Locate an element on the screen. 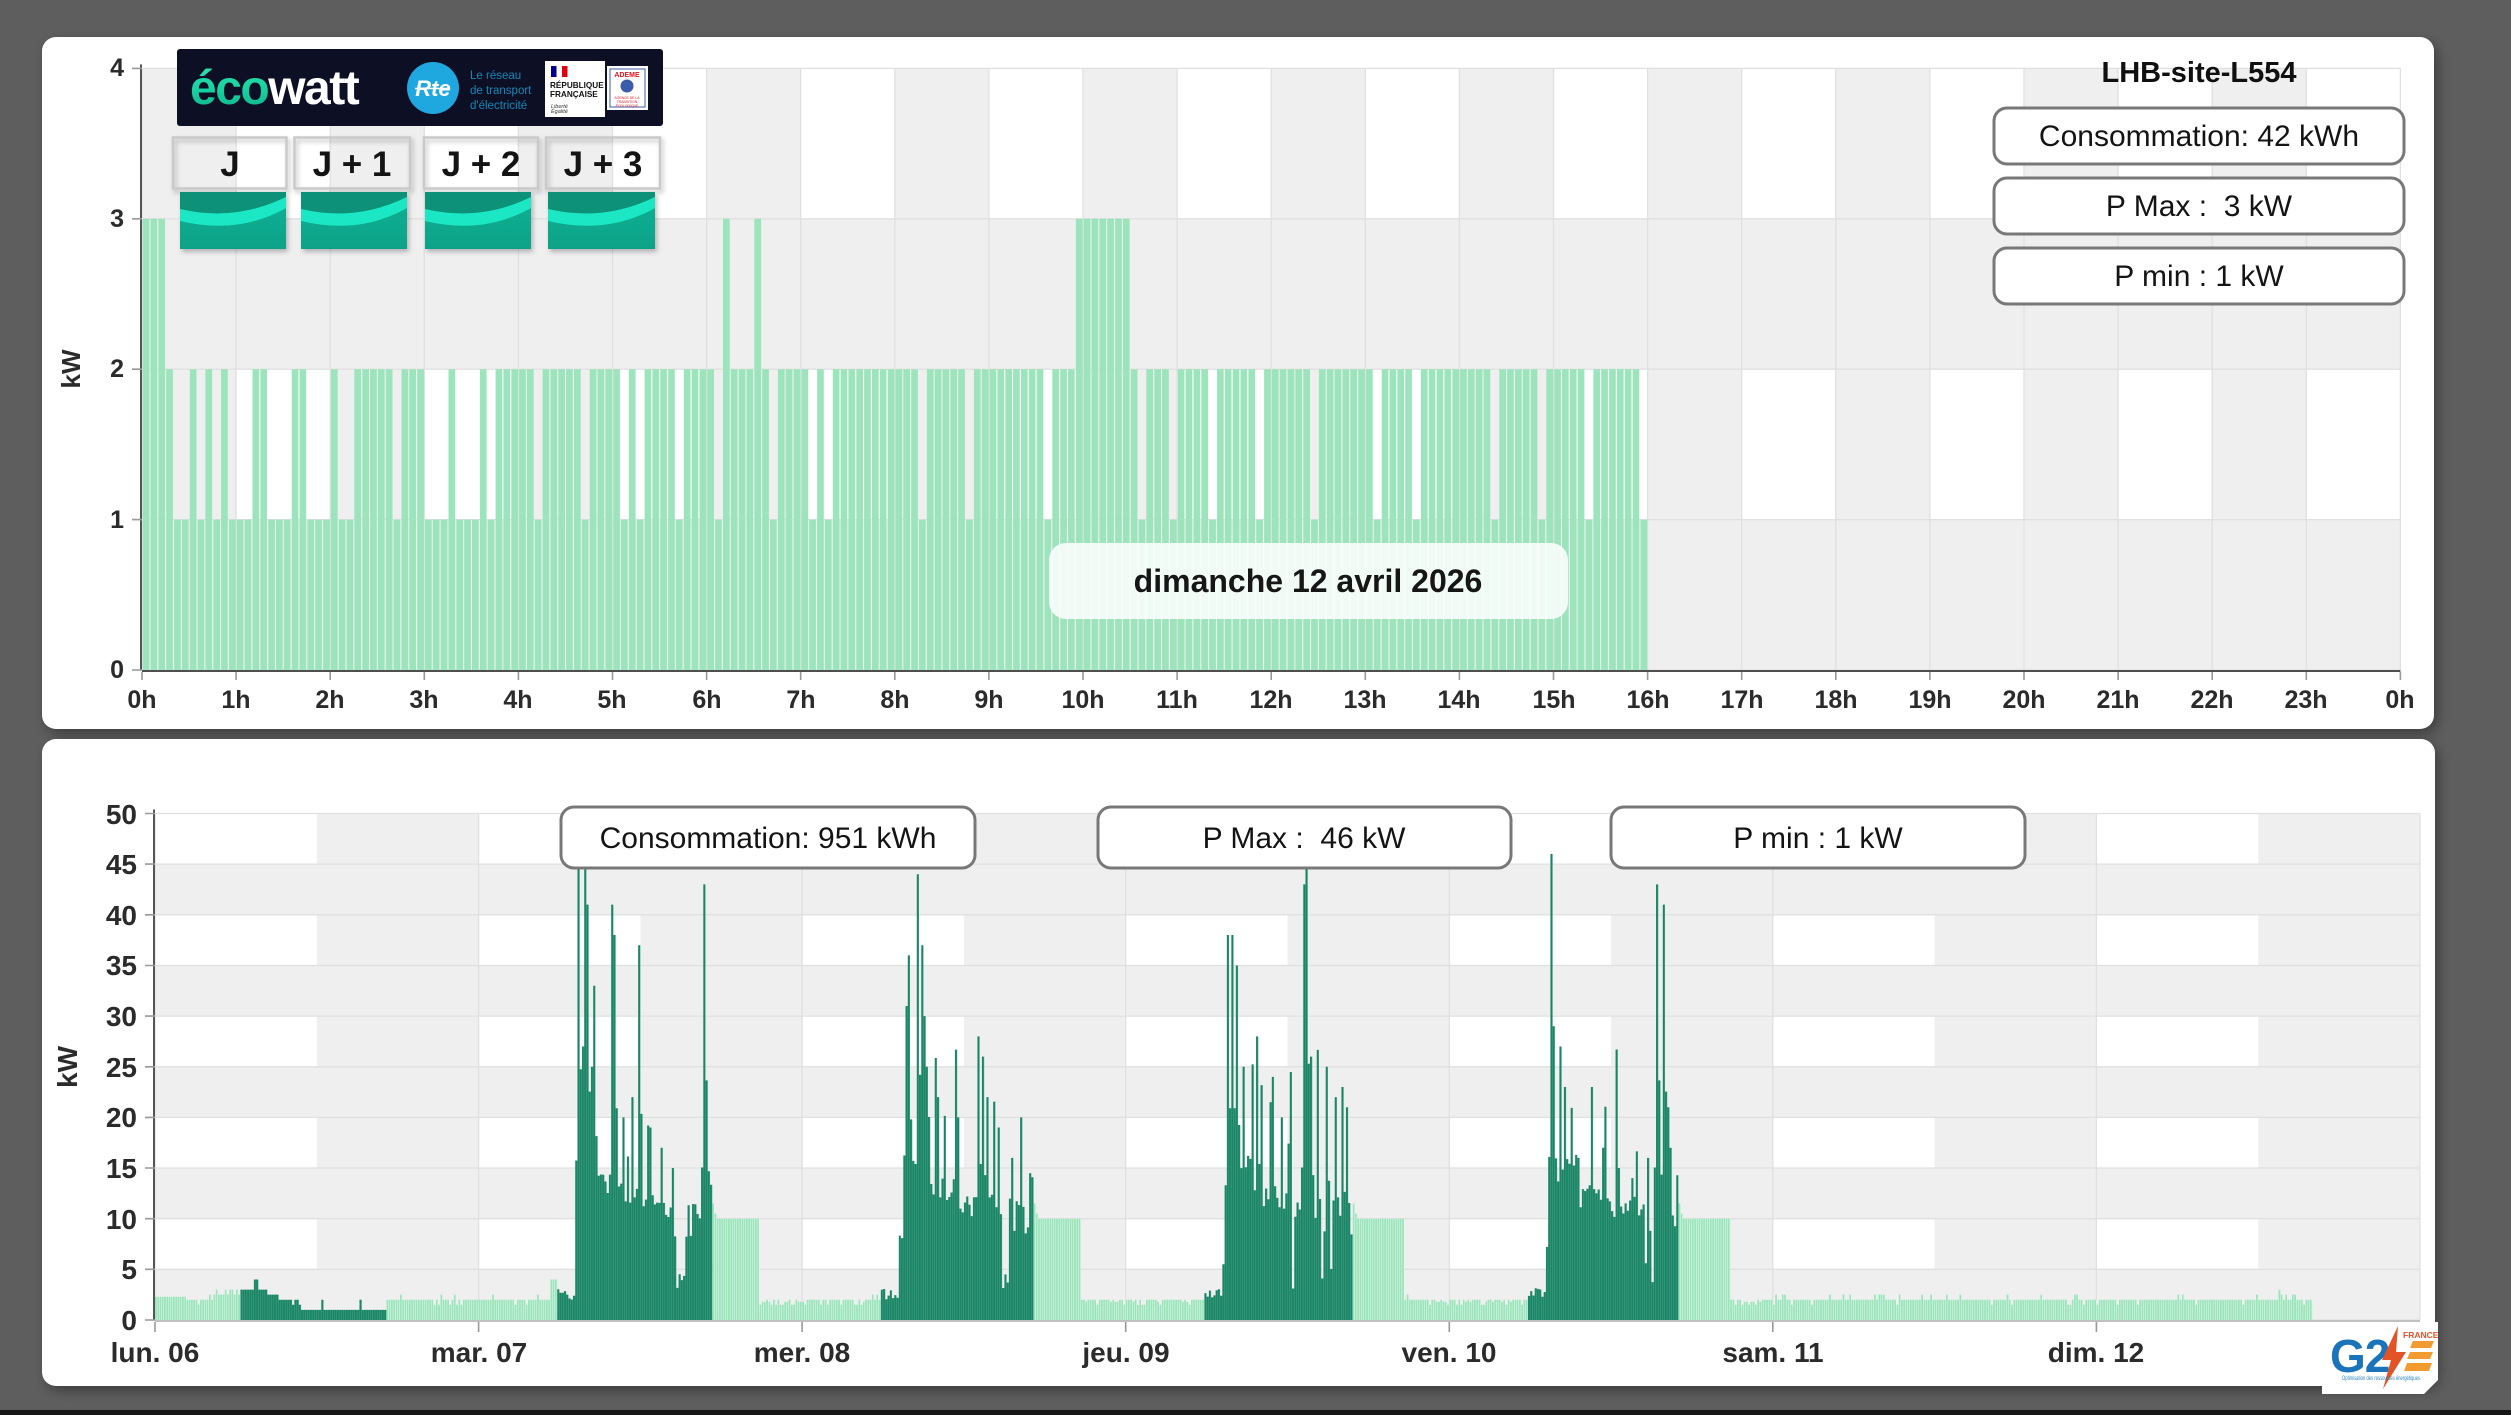 This screenshot has width=2511, height=1415. svg-text: 45 is located at coordinates (121, 864).